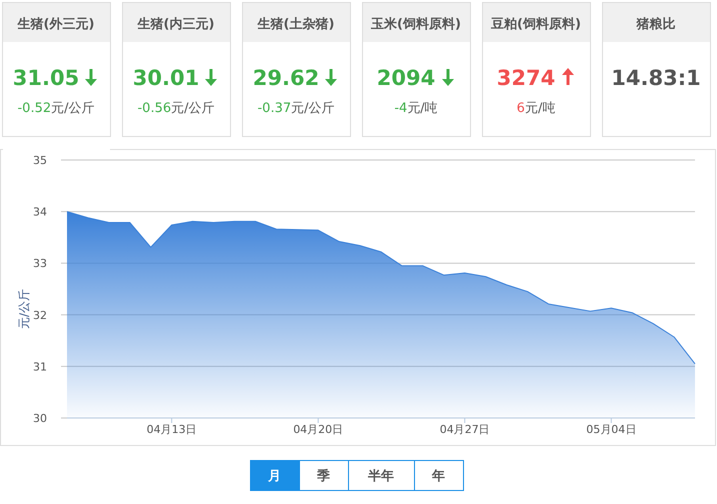 The width and height of the screenshot is (717, 504). I want to click on x-tick-label: 04月27日, so click(465, 429).